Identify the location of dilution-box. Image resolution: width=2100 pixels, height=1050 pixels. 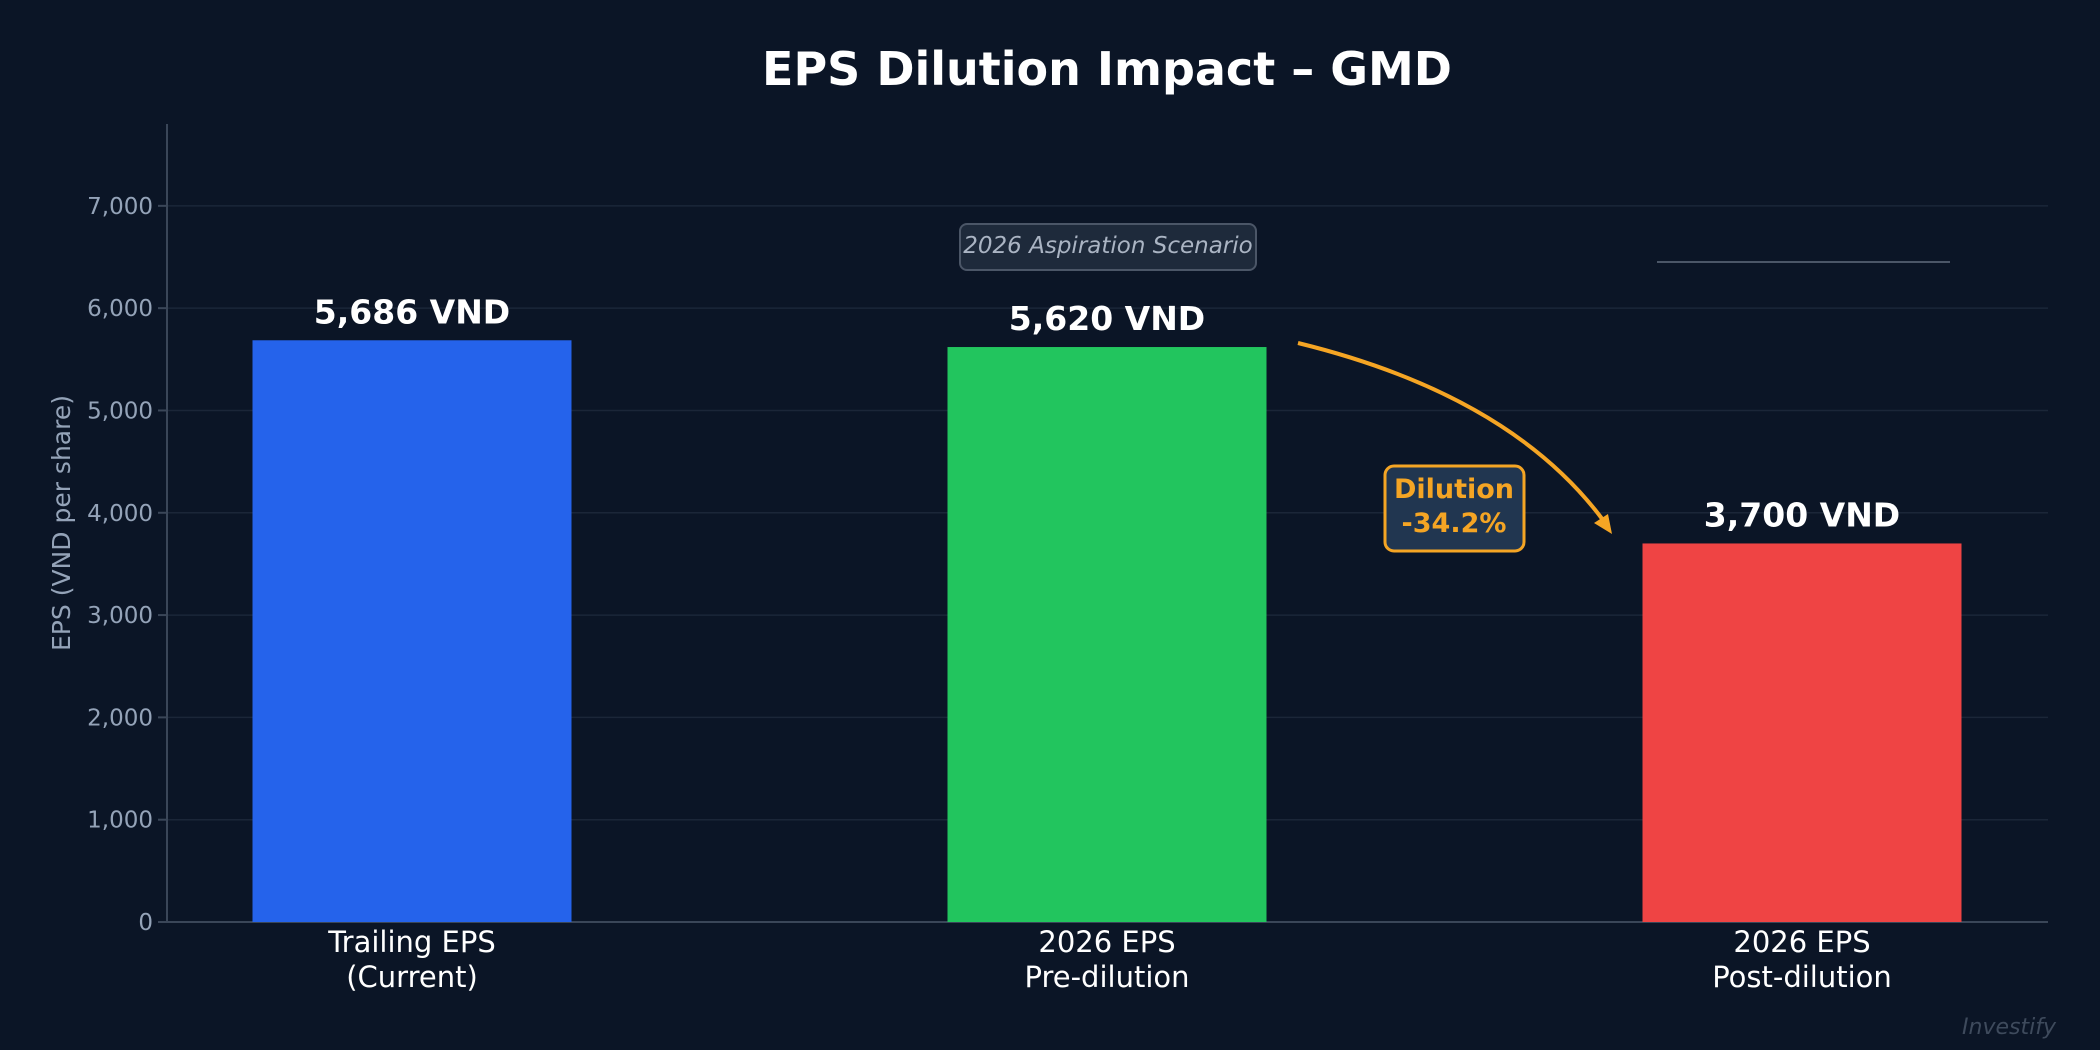
(1454, 508).